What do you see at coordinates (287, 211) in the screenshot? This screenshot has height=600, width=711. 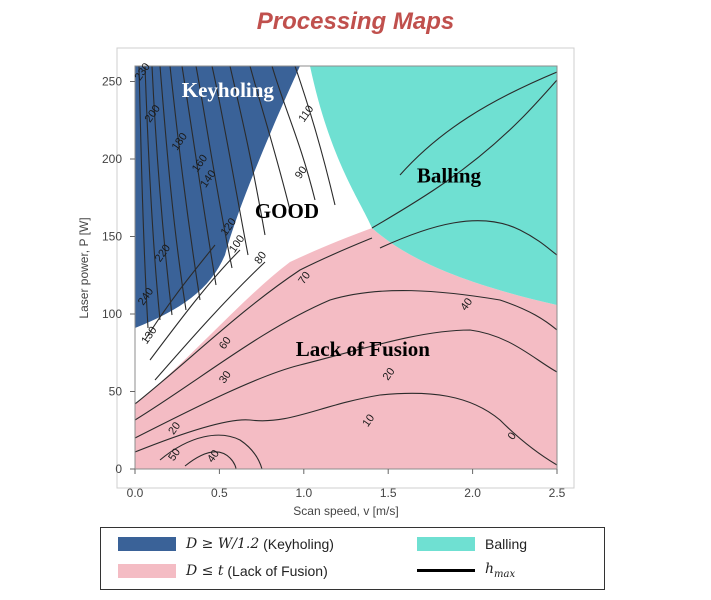 I see `region-label: GOOD` at bounding box center [287, 211].